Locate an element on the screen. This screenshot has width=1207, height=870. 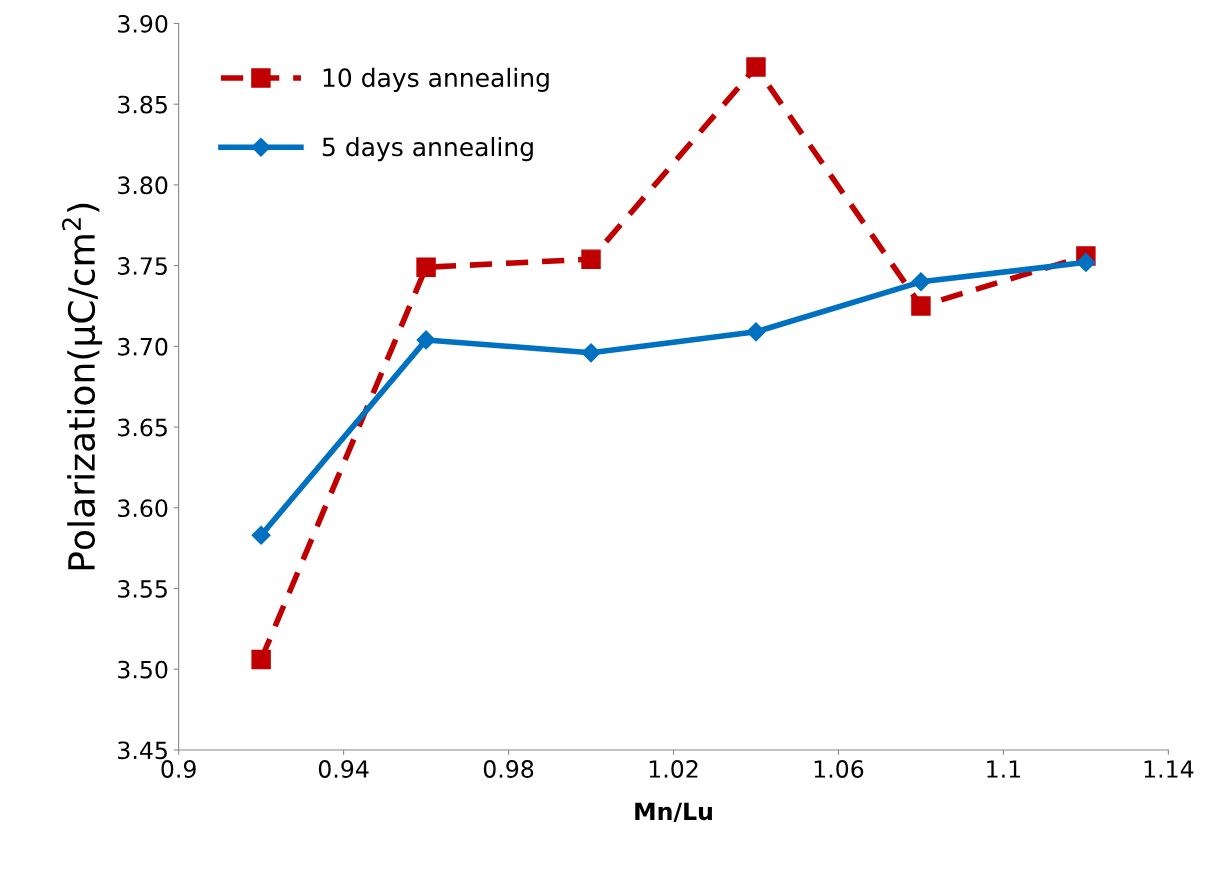
y-axis-title: Polarization(μC/cm$^{2}$) is located at coordinates (82, 386).